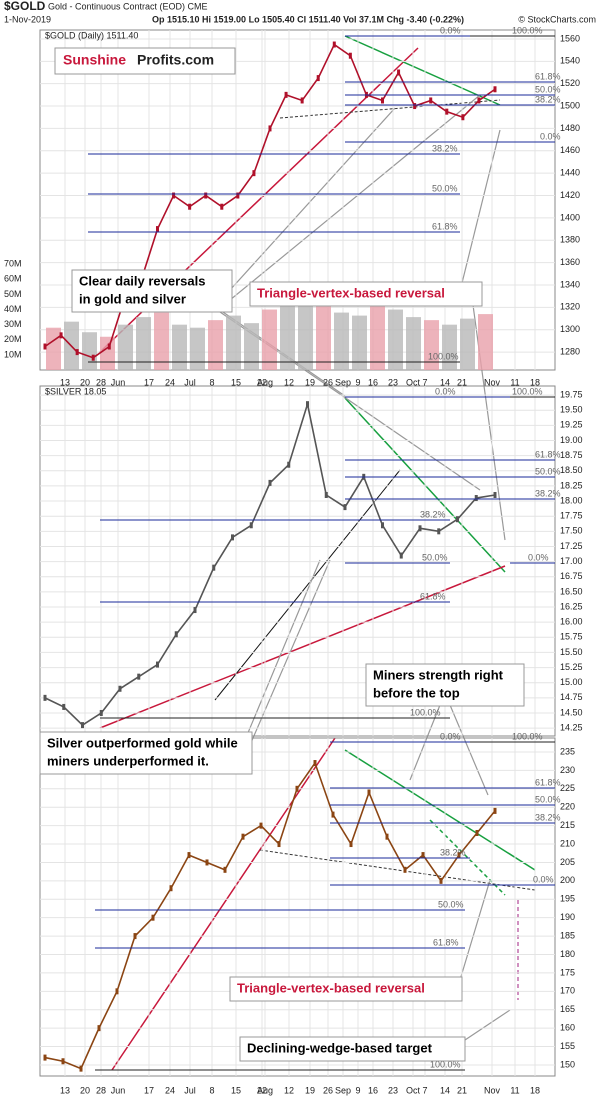 The image size is (600, 1100). What do you see at coordinates (567, 788) in the screenshot?
I see `y-tick-label: 225` at bounding box center [567, 788].